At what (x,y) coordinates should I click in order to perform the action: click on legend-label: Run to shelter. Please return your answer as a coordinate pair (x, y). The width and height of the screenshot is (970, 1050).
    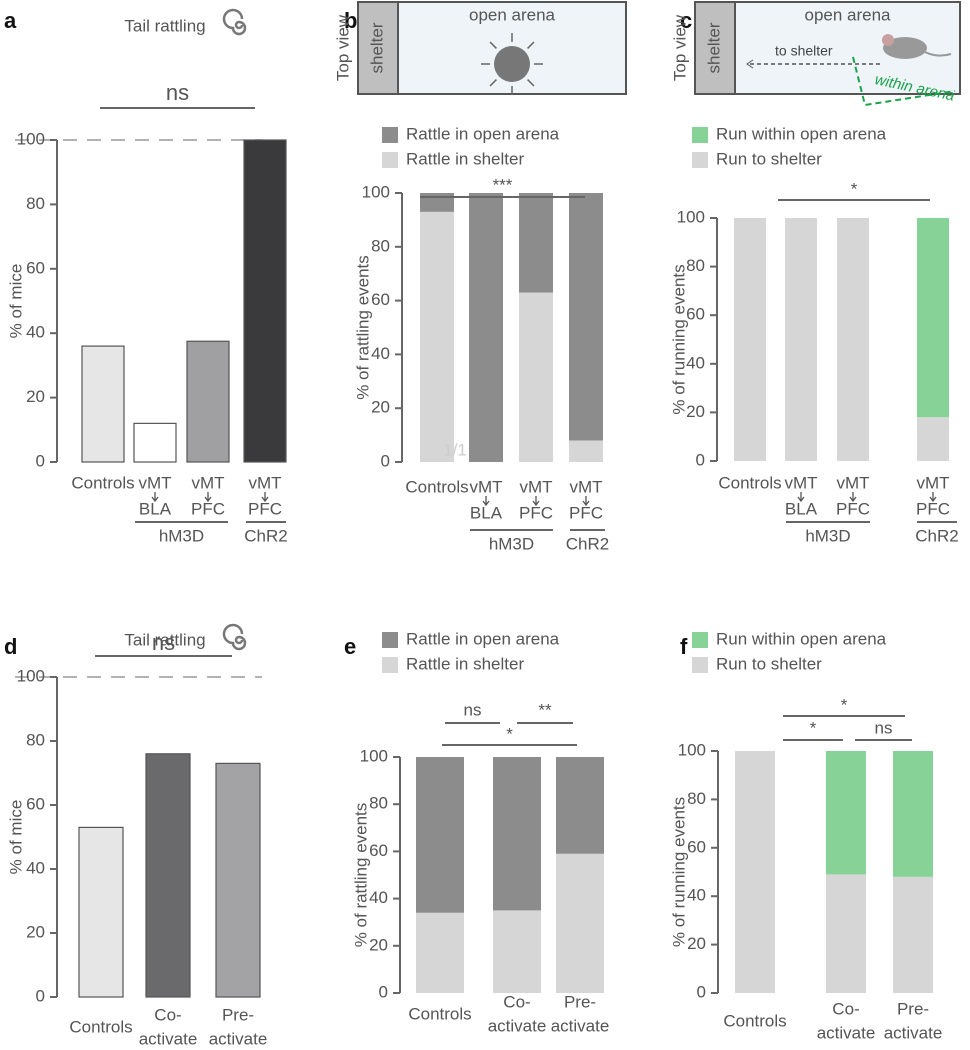
    Looking at the image, I should click on (769, 158).